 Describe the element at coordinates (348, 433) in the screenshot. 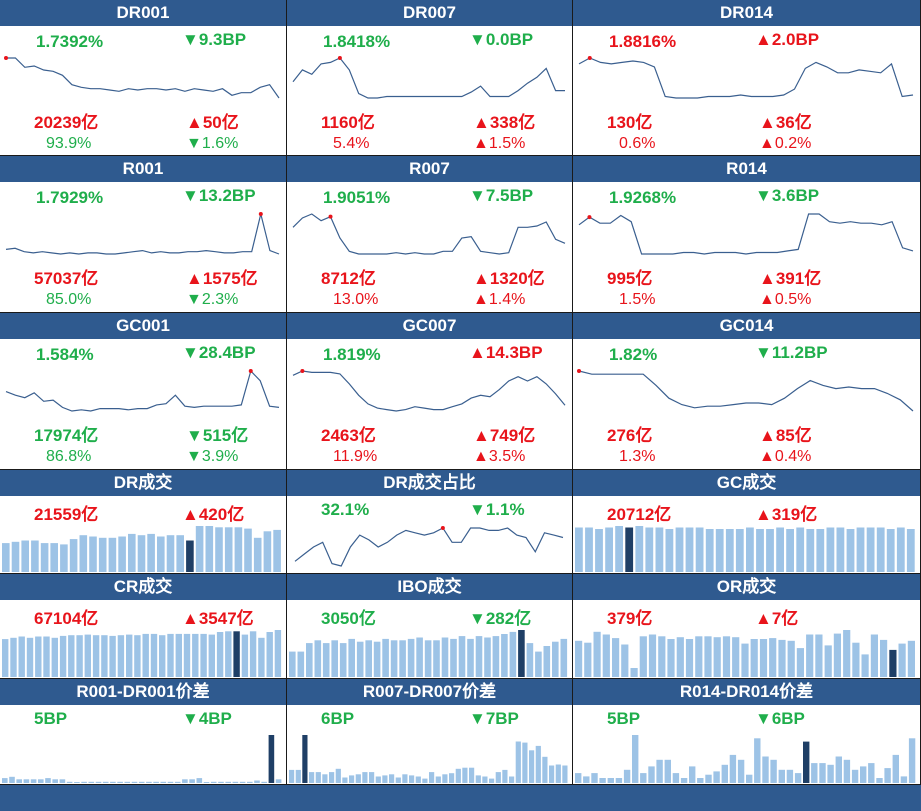

I see `volume: 2463亿` at that location.